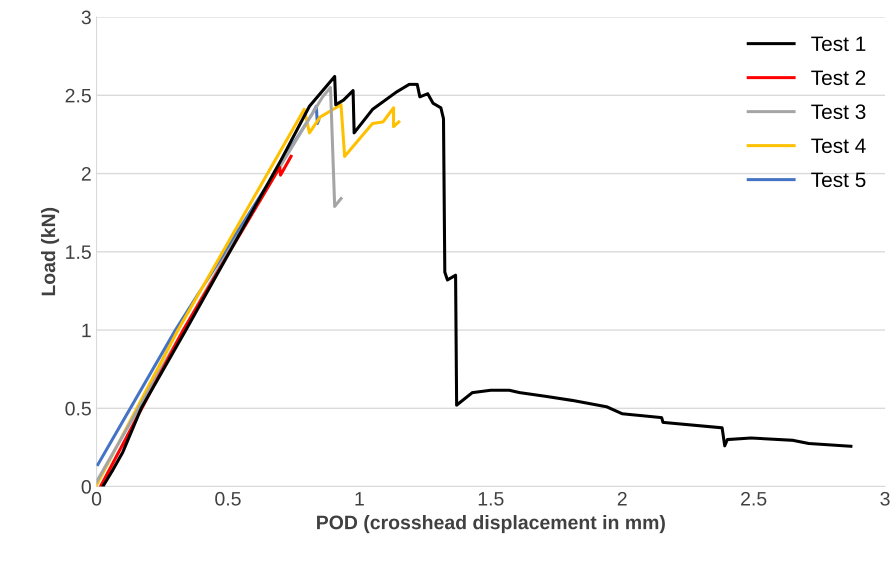 This screenshot has height=569, width=894. Describe the element at coordinates (78, 252) in the screenshot. I see `y-tick-label: 1.5` at that location.